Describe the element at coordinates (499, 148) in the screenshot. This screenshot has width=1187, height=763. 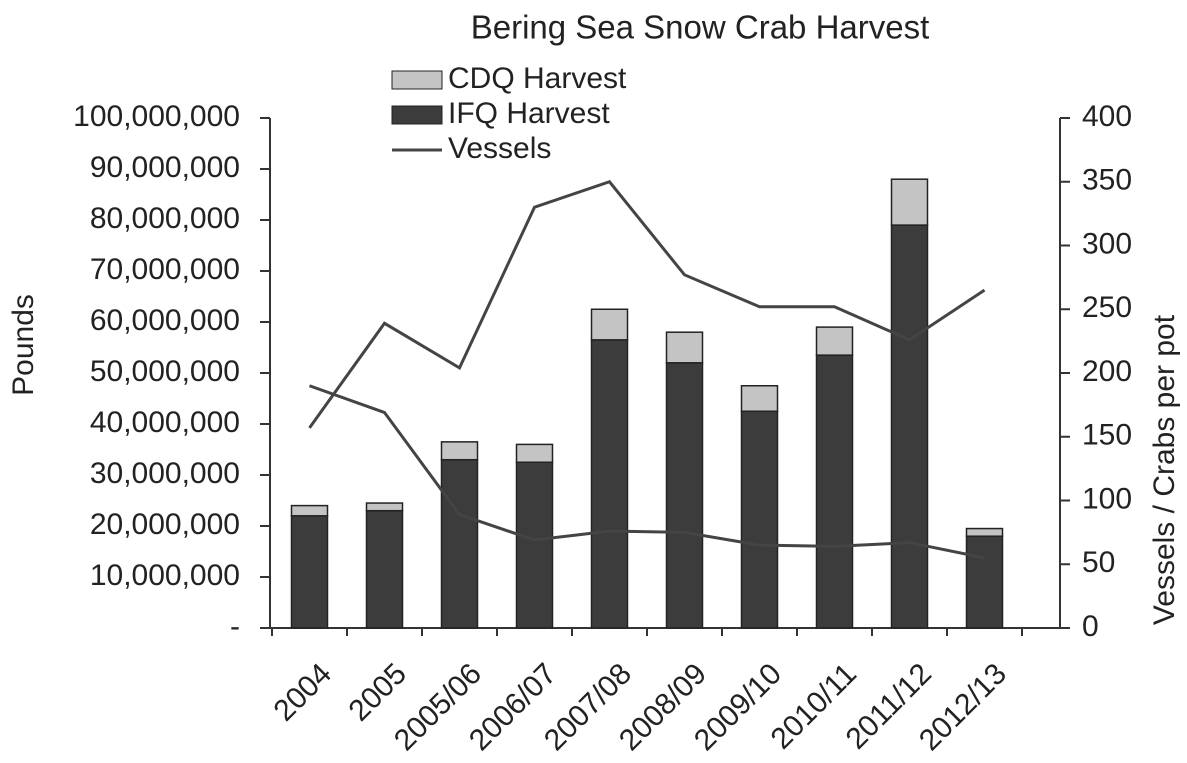
I see `legend-label: Vessels` at that location.